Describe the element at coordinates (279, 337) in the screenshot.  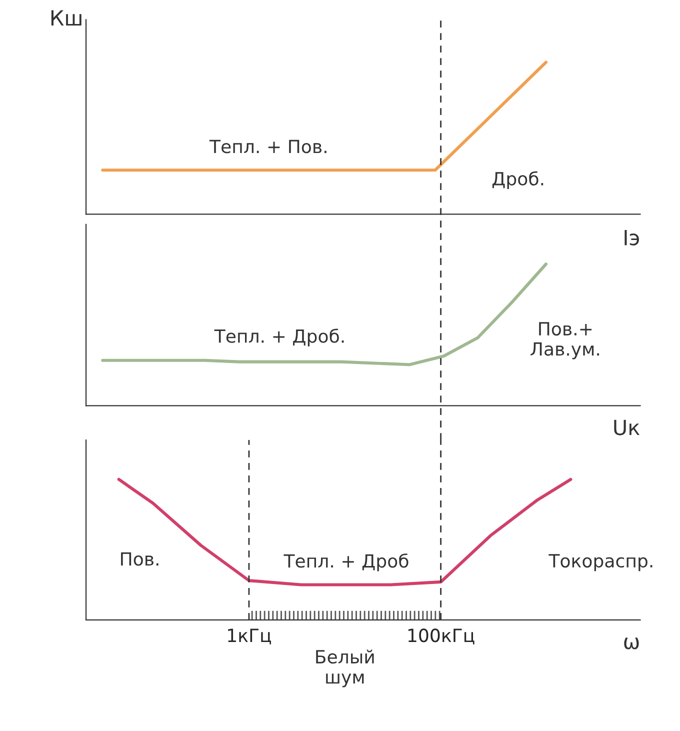
I see `annotation: Тепл. + Дроб.` at that location.